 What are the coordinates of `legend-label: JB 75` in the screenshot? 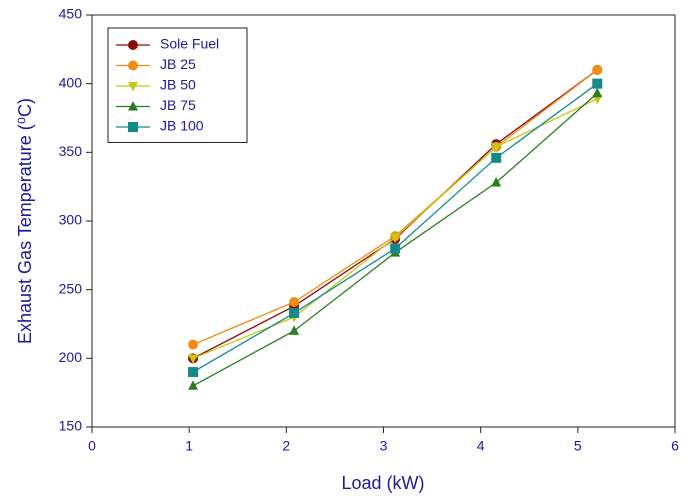 It's located at (178, 105).